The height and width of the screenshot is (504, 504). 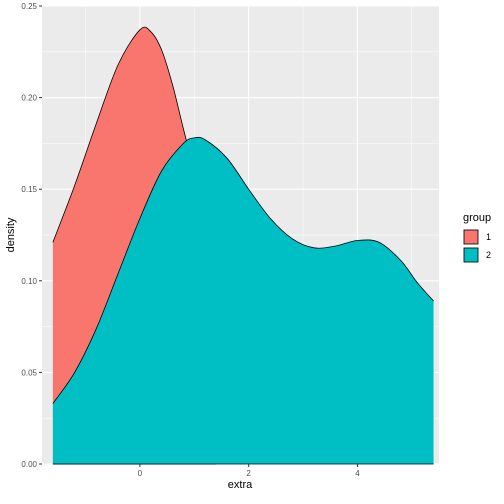 I want to click on y-tick-label: 0.25, so click(x=29, y=6).